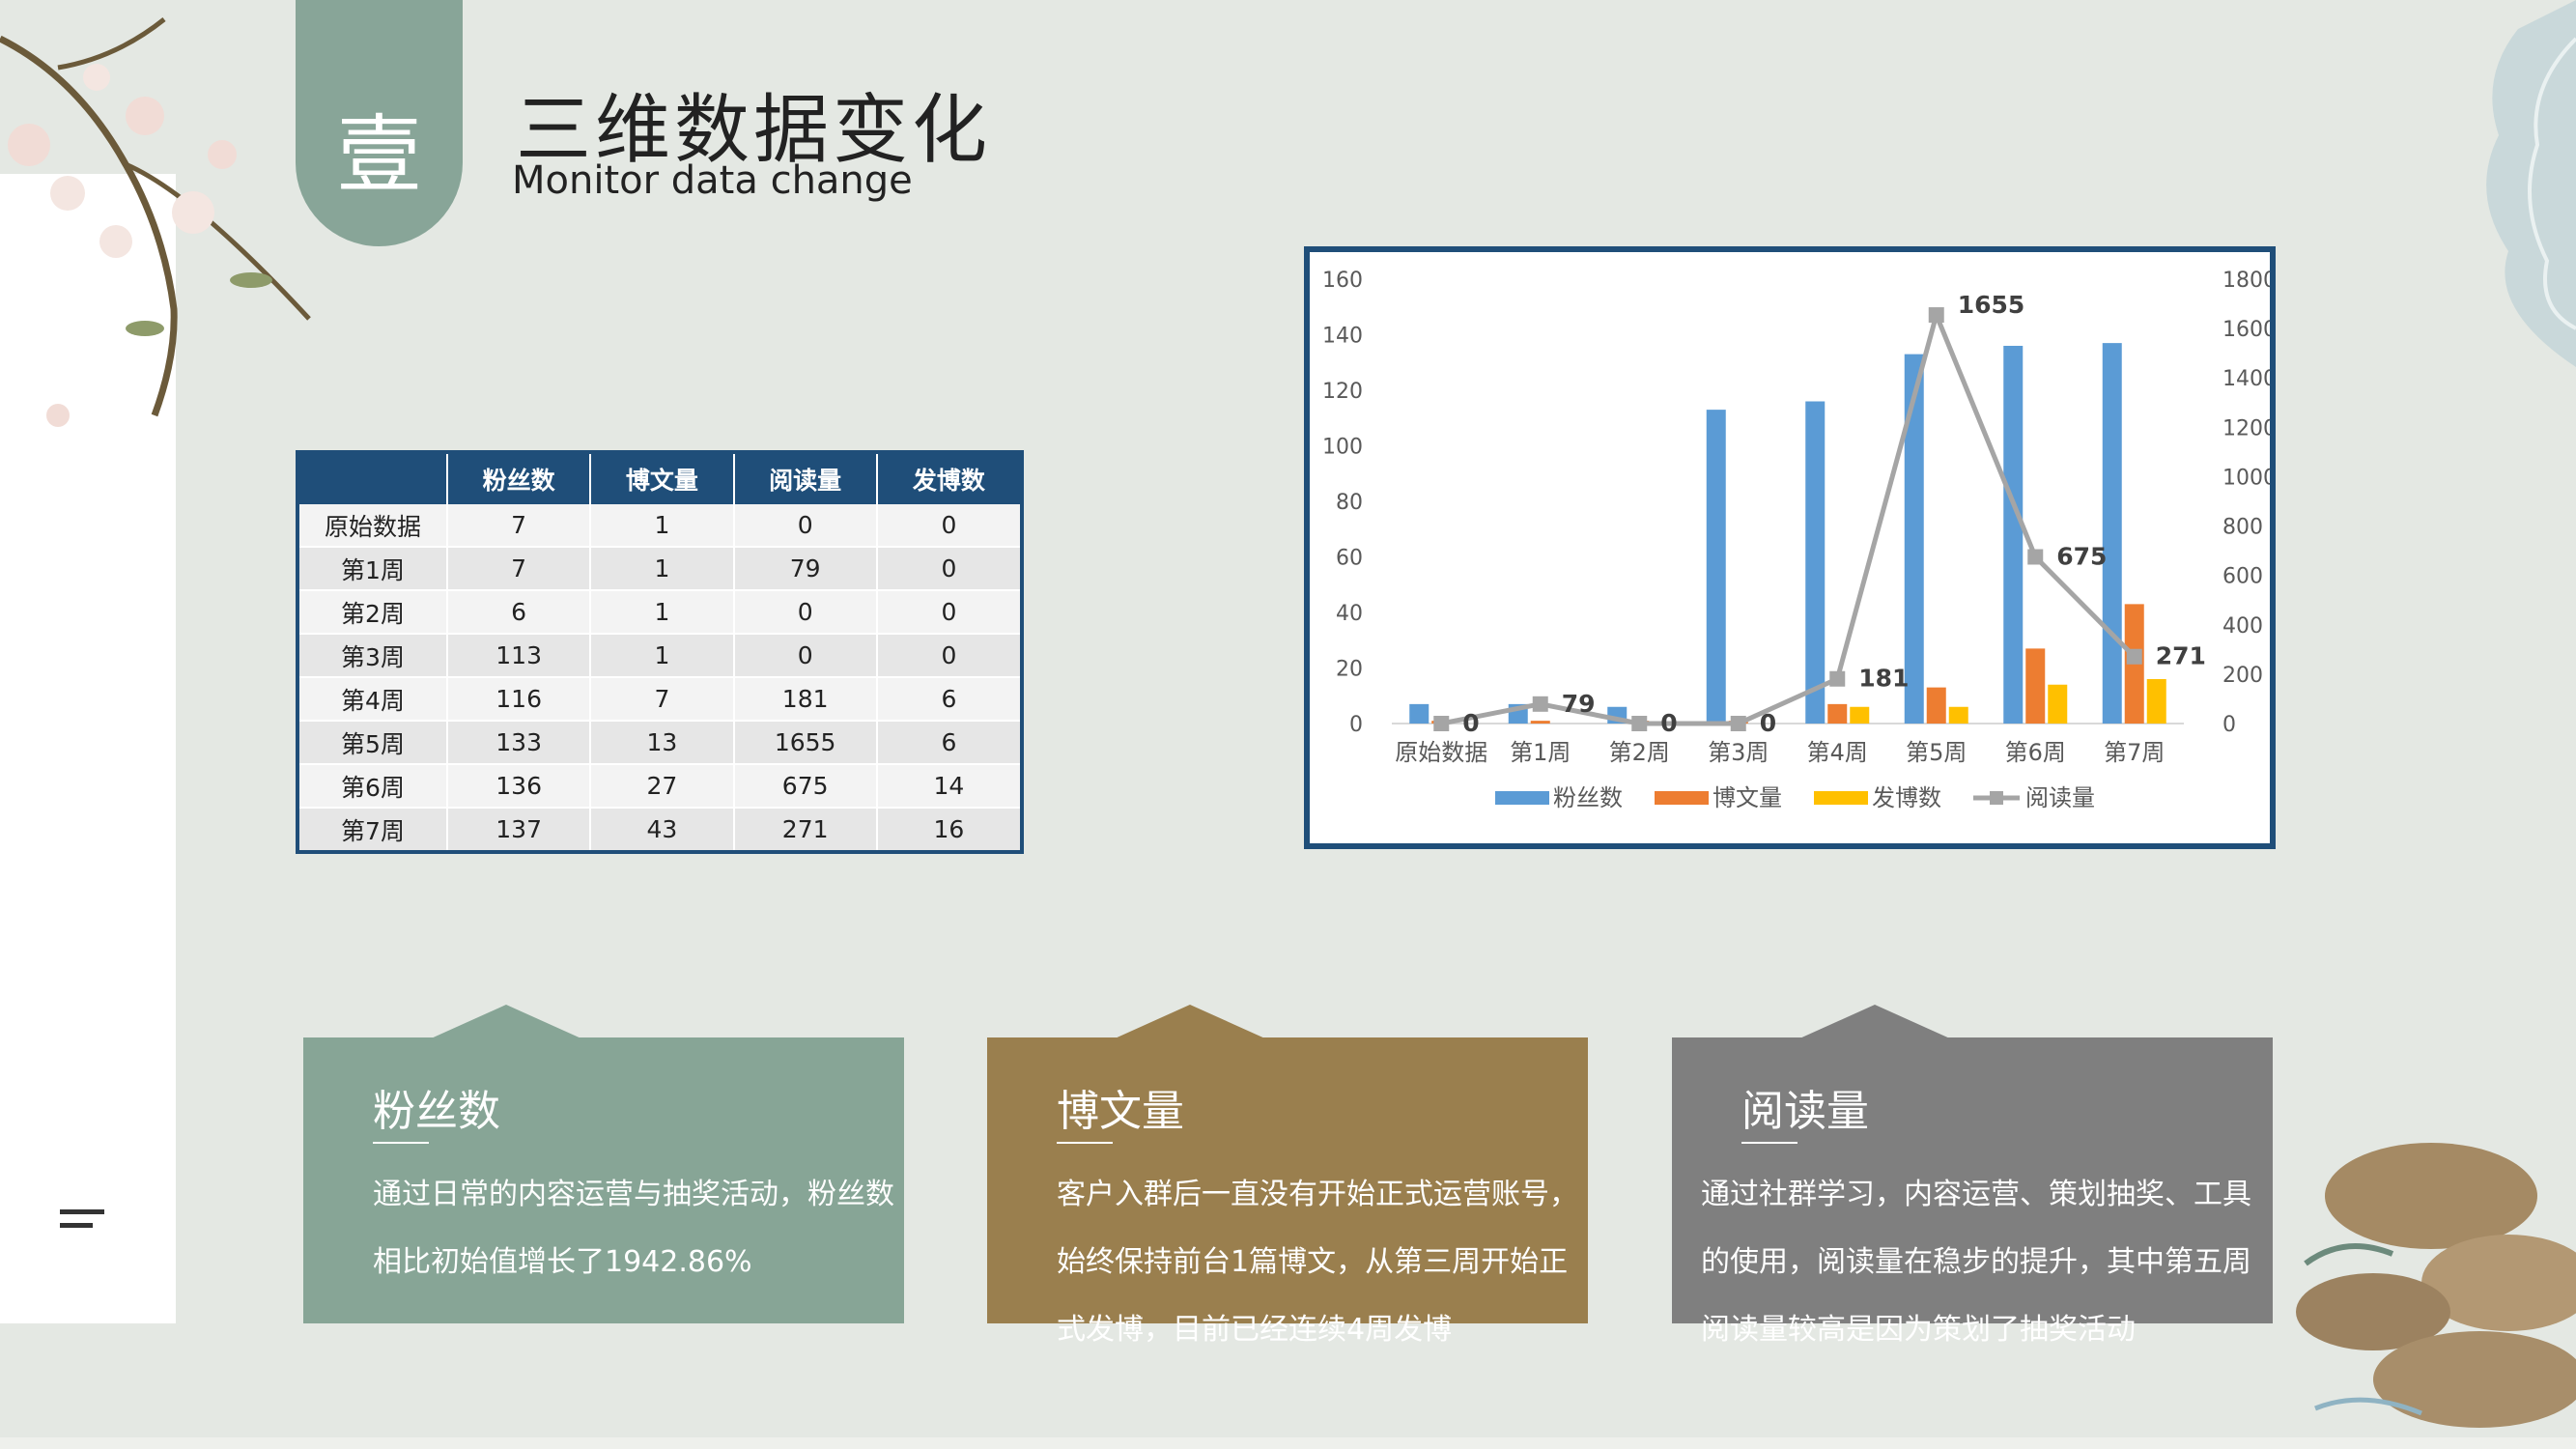 The height and width of the screenshot is (1449, 2576). What do you see at coordinates (372, 612) in the screenshot?
I see `table-cell: 第2周` at bounding box center [372, 612].